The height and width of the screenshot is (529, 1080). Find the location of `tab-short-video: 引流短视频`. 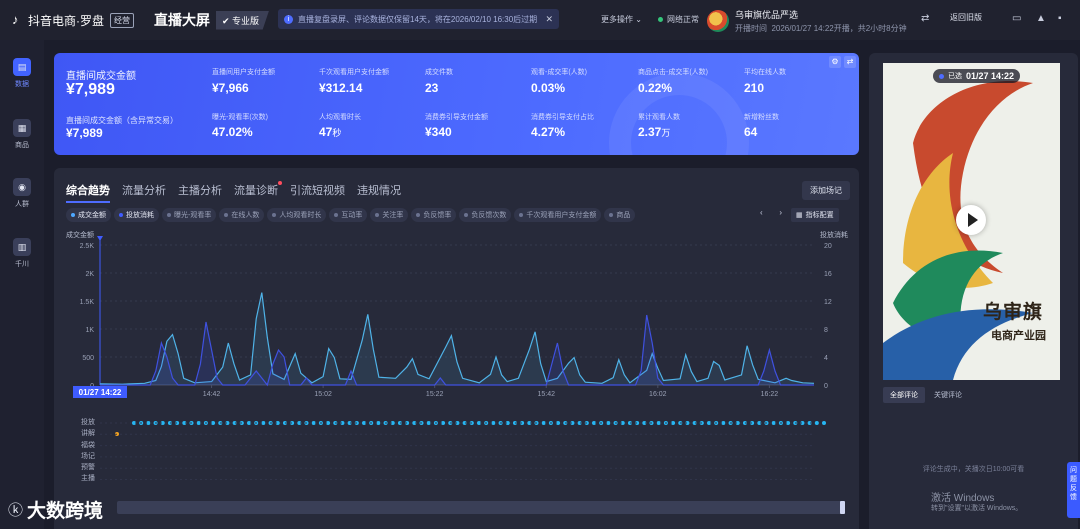

tab-short-video: 引流短视频 is located at coordinates (317, 191).